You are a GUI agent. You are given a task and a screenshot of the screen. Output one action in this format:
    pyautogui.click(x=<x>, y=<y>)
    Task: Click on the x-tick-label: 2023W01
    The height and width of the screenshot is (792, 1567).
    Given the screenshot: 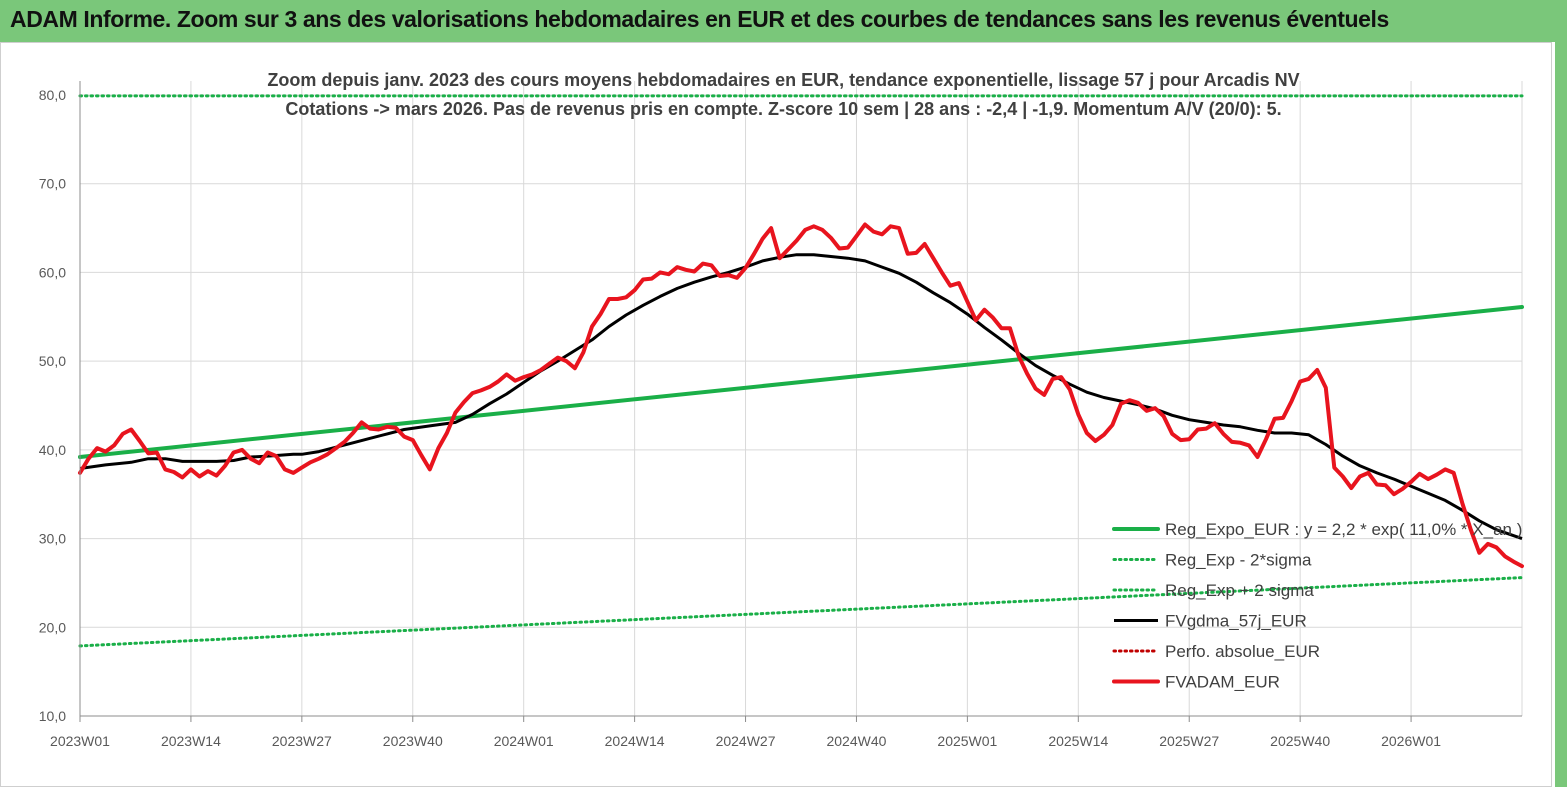 What is the action you would take?
    pyautogui.click(x=80, y=741)
    